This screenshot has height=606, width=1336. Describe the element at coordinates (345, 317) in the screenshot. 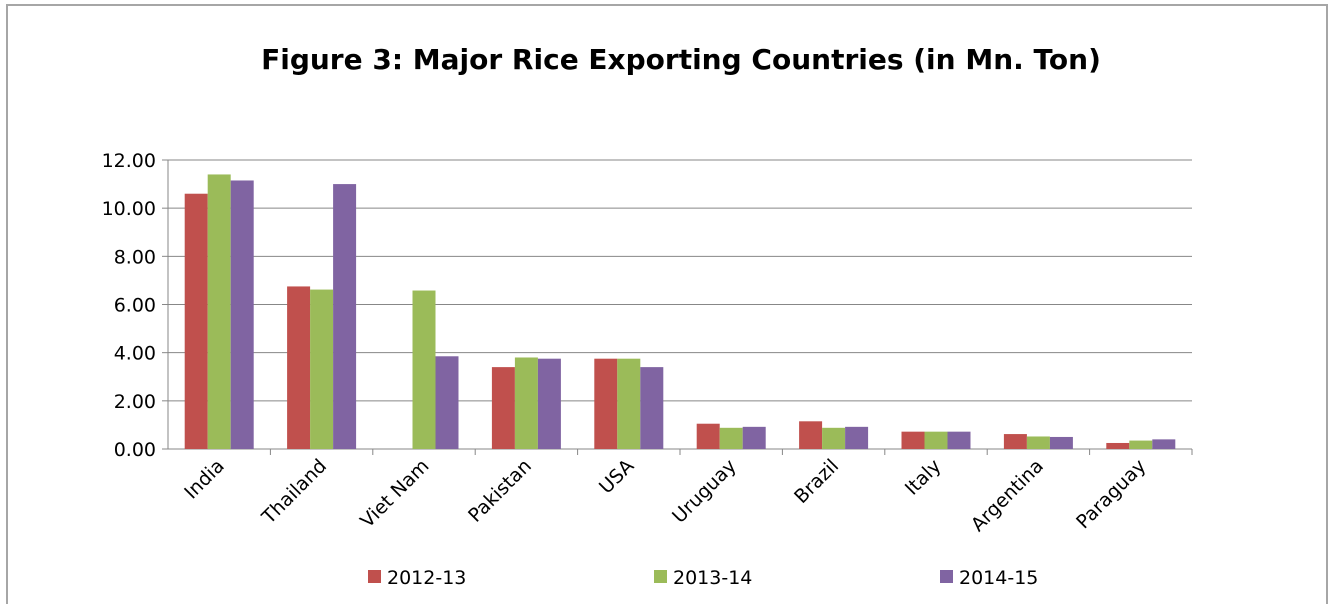

I see `bar-2014-15-thailand` at that location.